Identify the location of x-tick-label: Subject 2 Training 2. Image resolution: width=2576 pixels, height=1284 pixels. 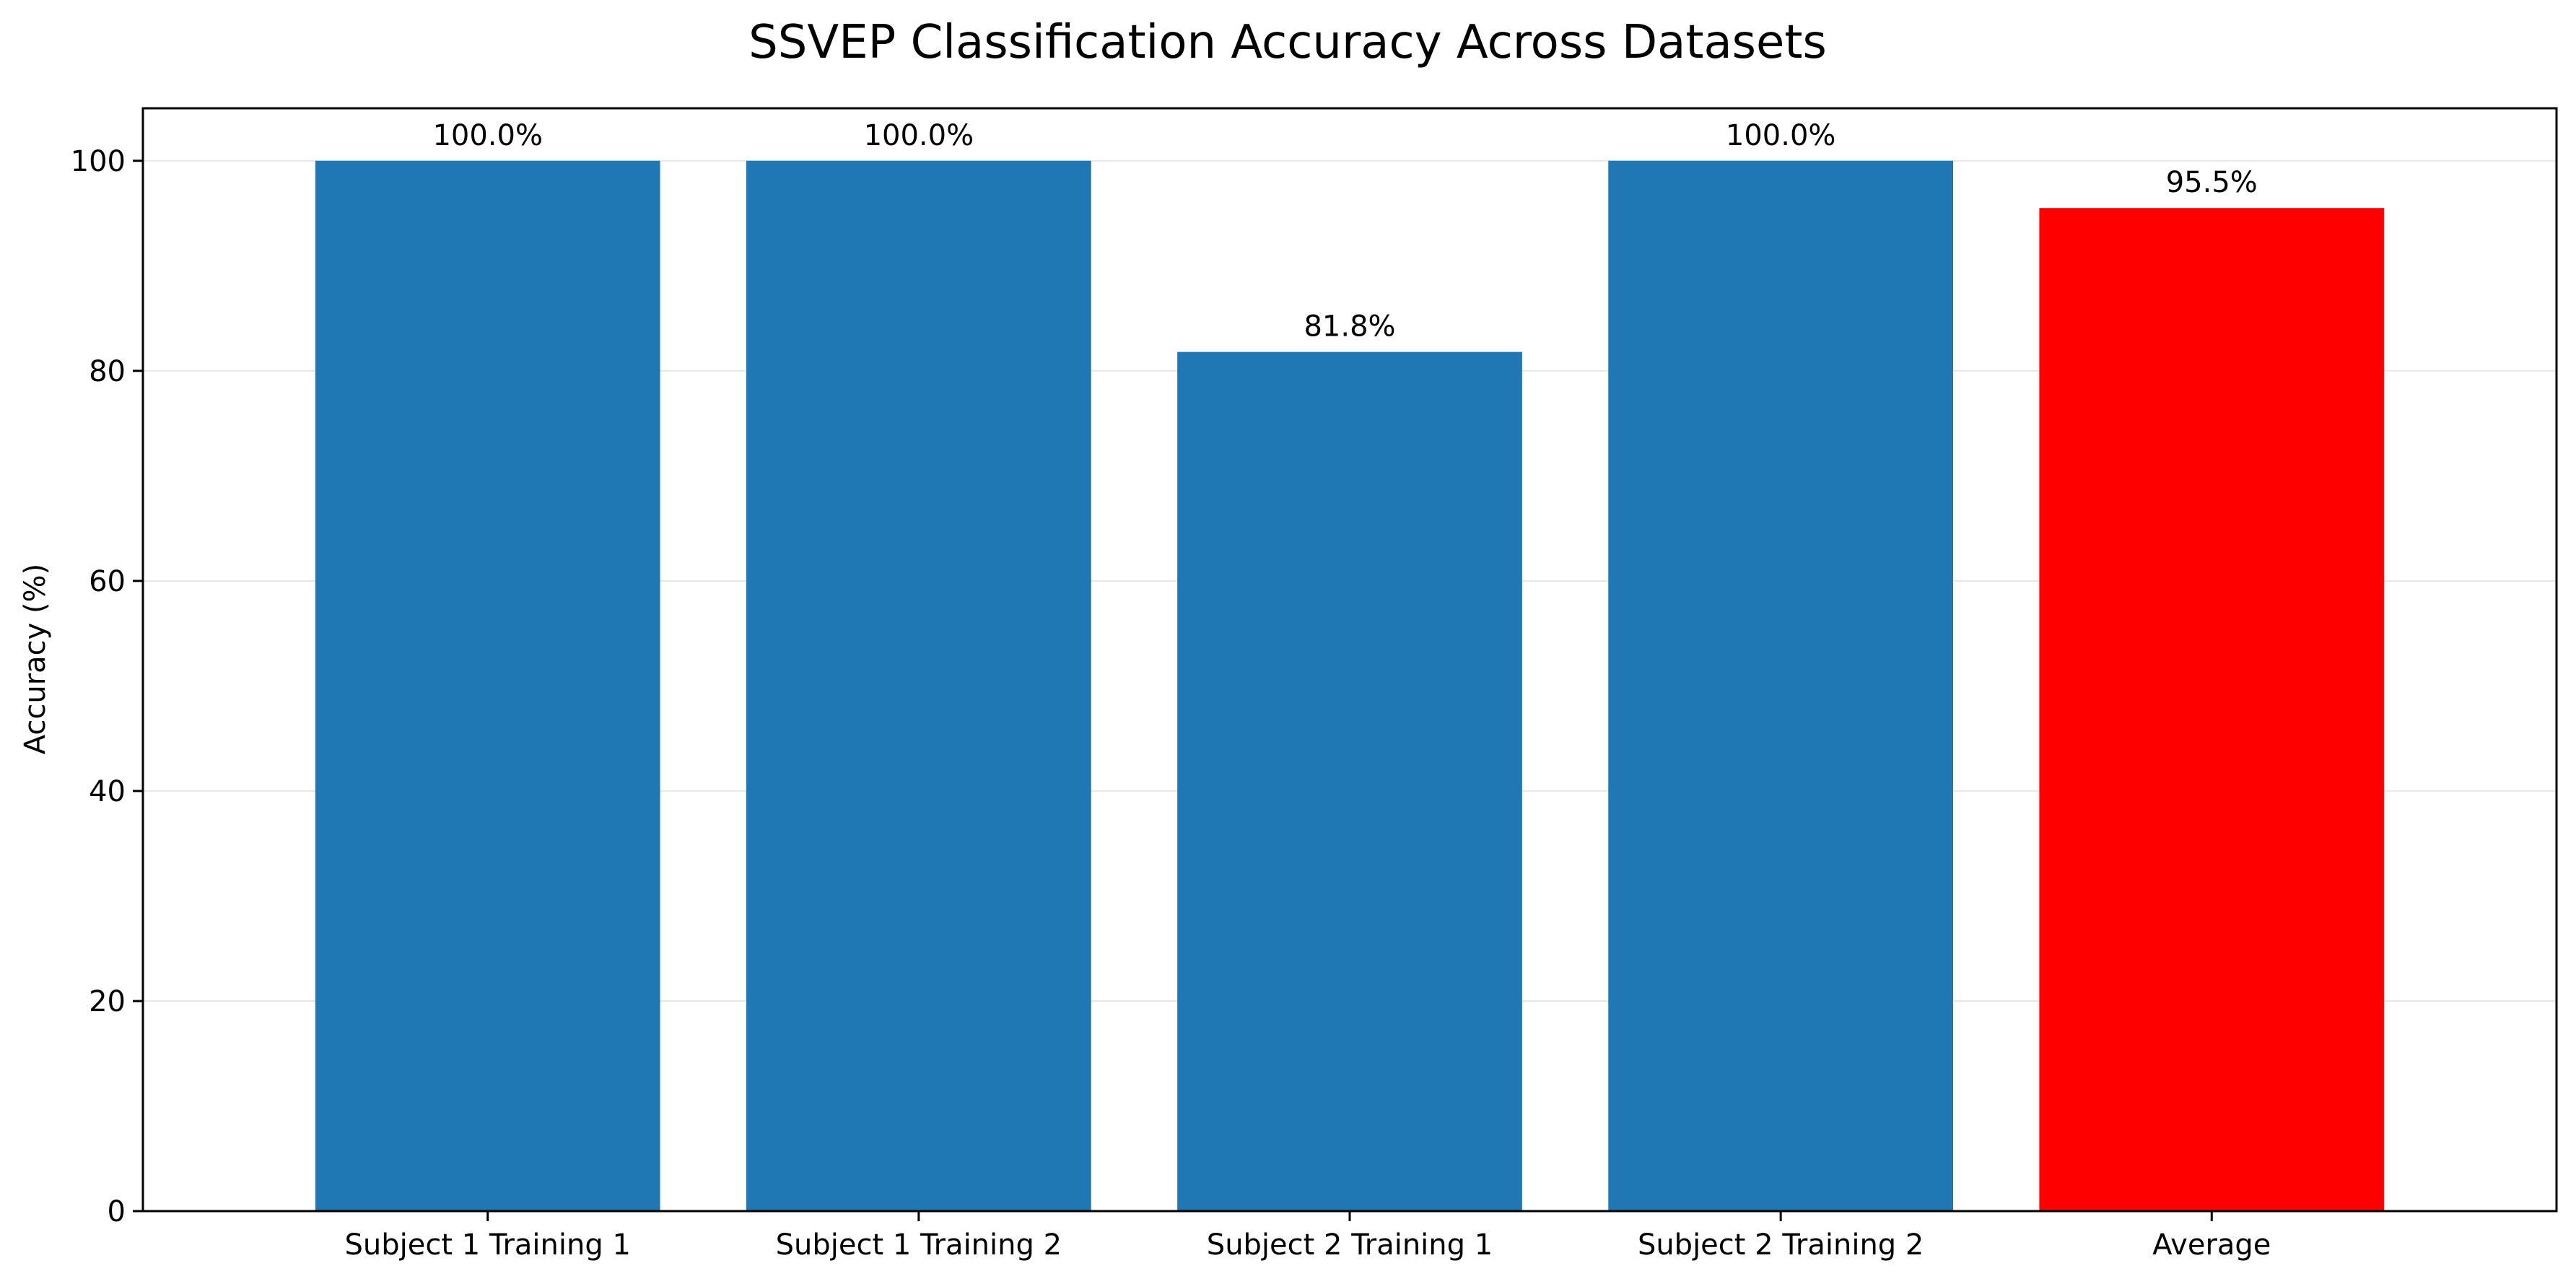
(1781, 1245).